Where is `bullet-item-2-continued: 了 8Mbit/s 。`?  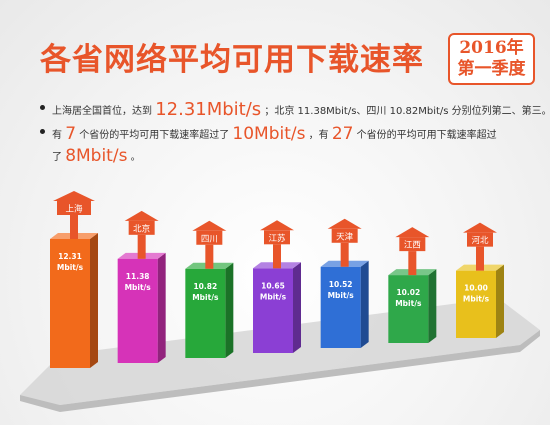 bullet-item-2-continued: 了 8Mbit/s 。 is located at coordinates (298, 156).